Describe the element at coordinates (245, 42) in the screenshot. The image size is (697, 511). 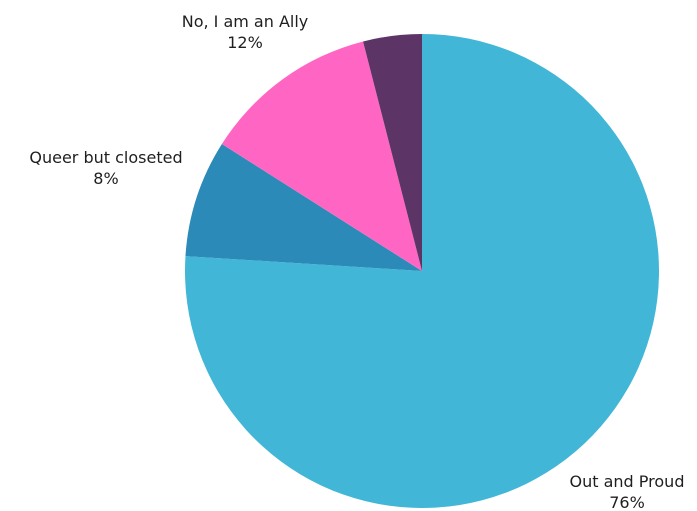
I see `slice-percent-label: 12%` at that location.